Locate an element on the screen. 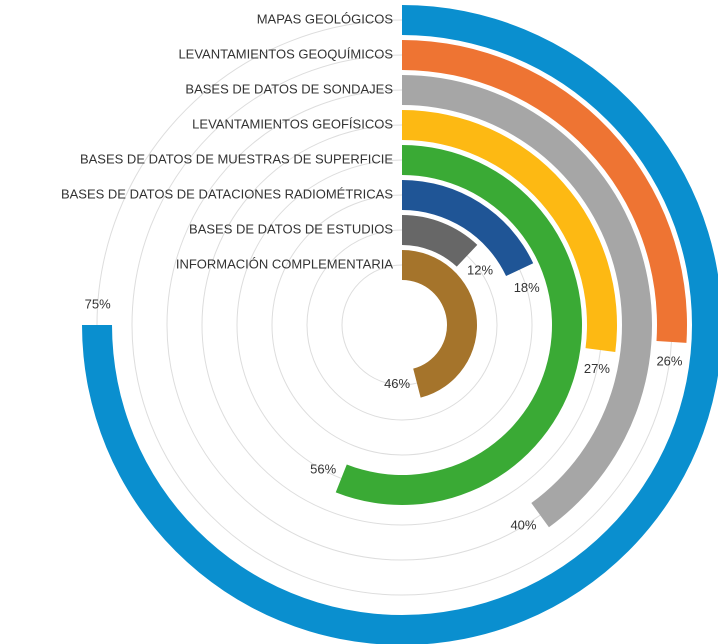  category-label: LEVANTAMIENTOS GEOFÍSICOS is located at coordinates (292, 123).